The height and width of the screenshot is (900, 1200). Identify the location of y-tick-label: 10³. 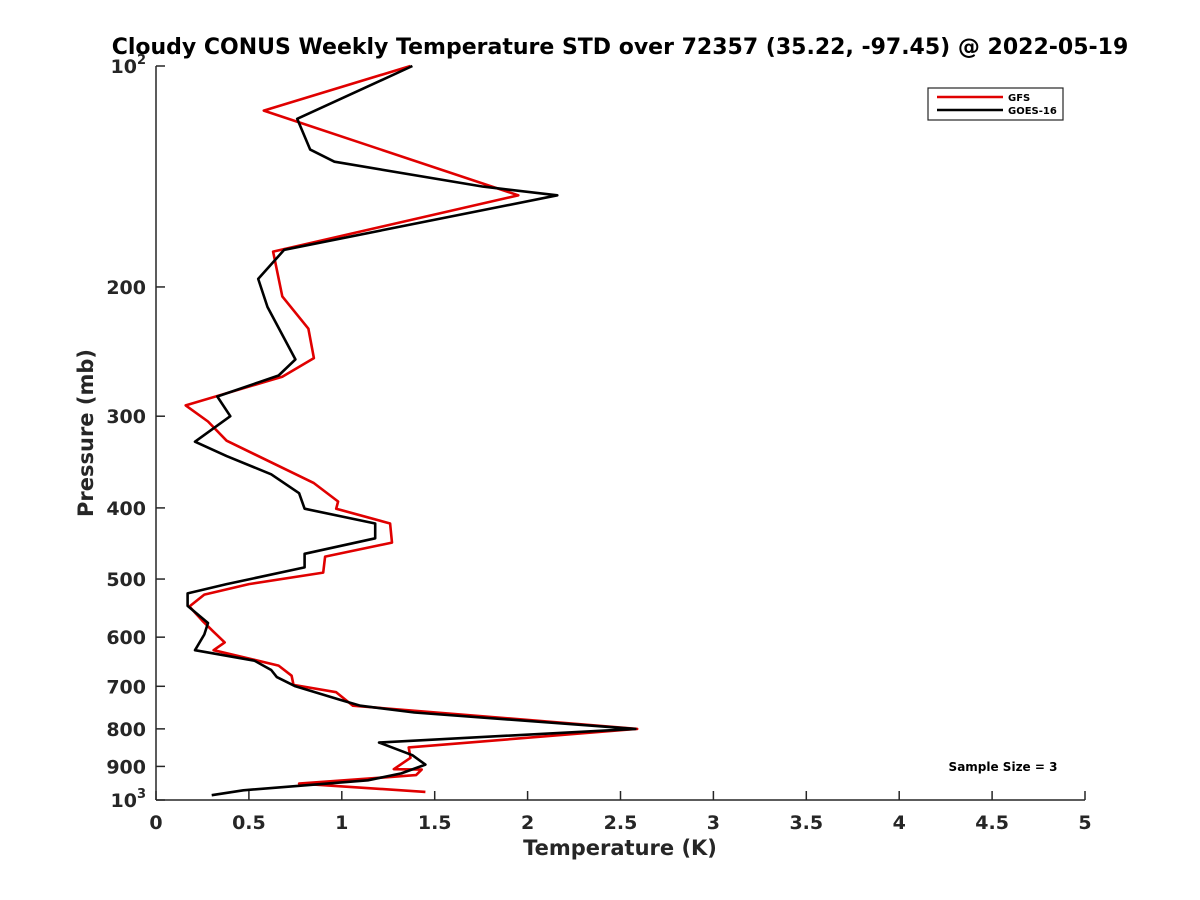
(129, 799).